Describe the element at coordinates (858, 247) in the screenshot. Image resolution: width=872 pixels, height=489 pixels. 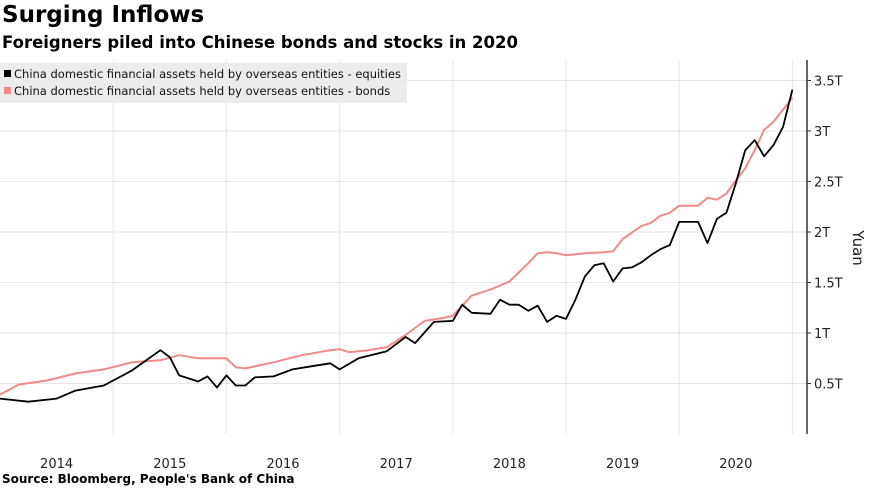
I see `y-axis-label: Yuan` at that location.